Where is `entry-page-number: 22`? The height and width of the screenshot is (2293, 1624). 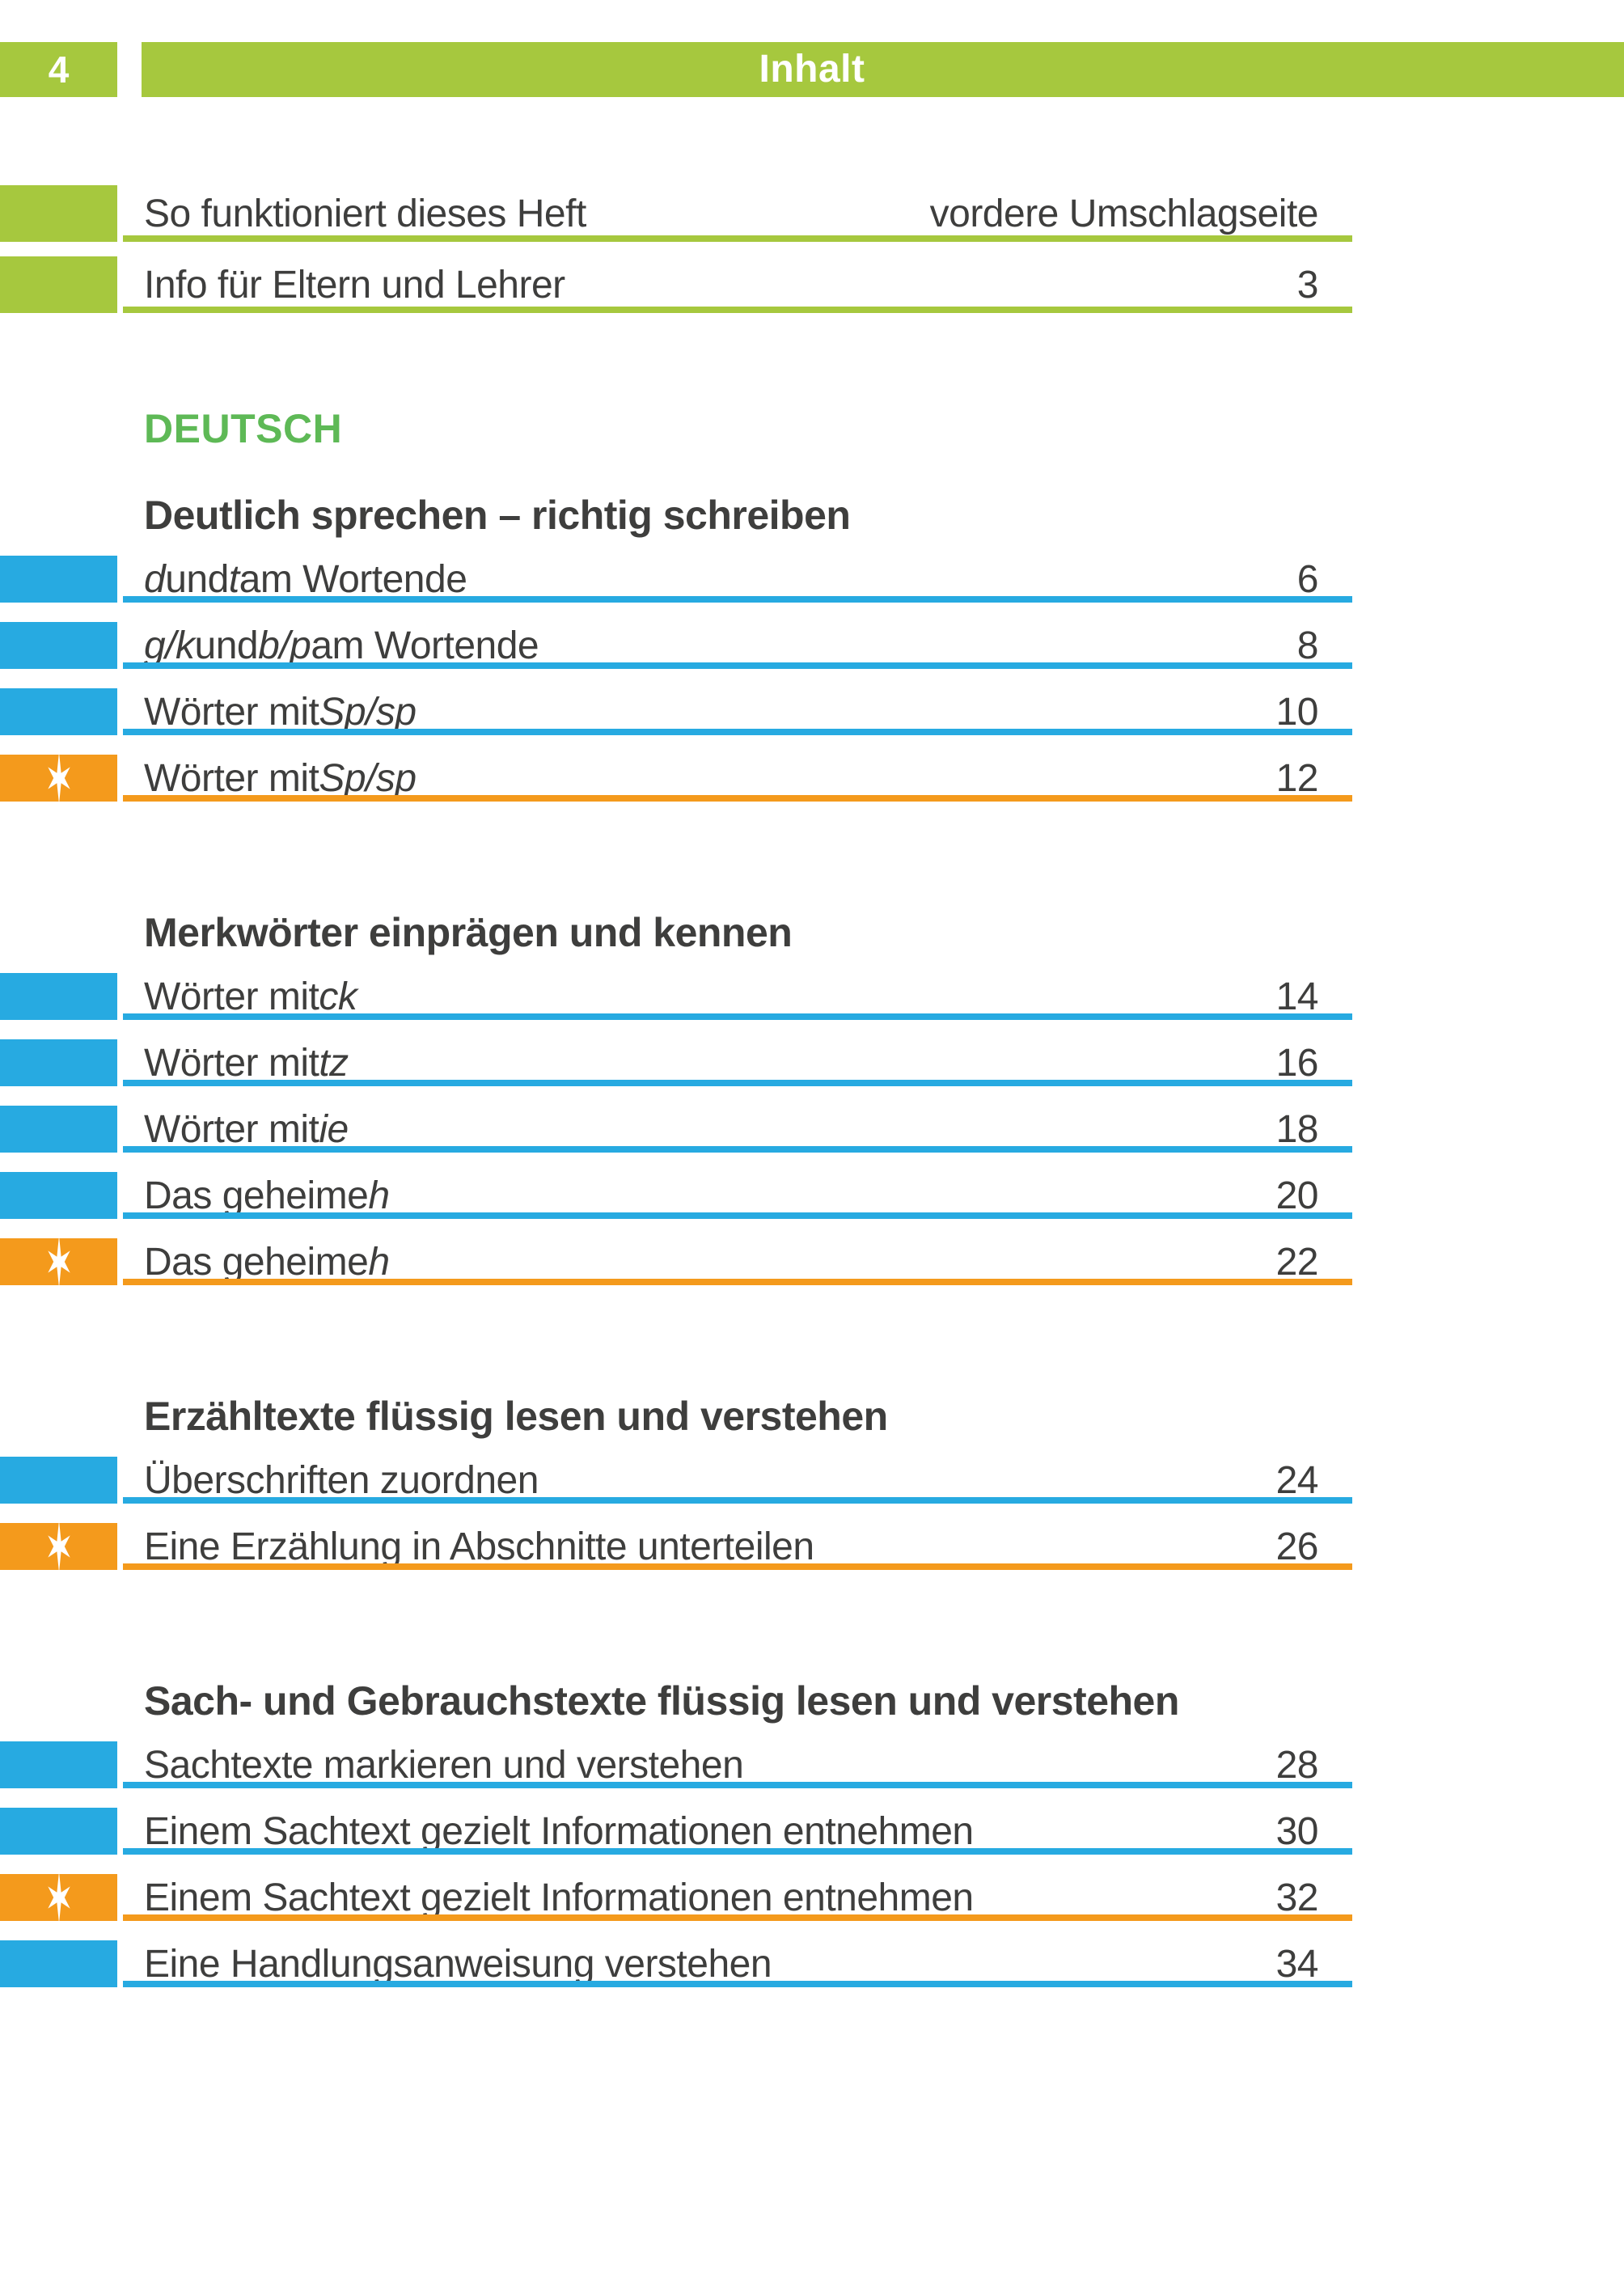
entry-page-number: 22 is located at coordinates (1297, 1262).